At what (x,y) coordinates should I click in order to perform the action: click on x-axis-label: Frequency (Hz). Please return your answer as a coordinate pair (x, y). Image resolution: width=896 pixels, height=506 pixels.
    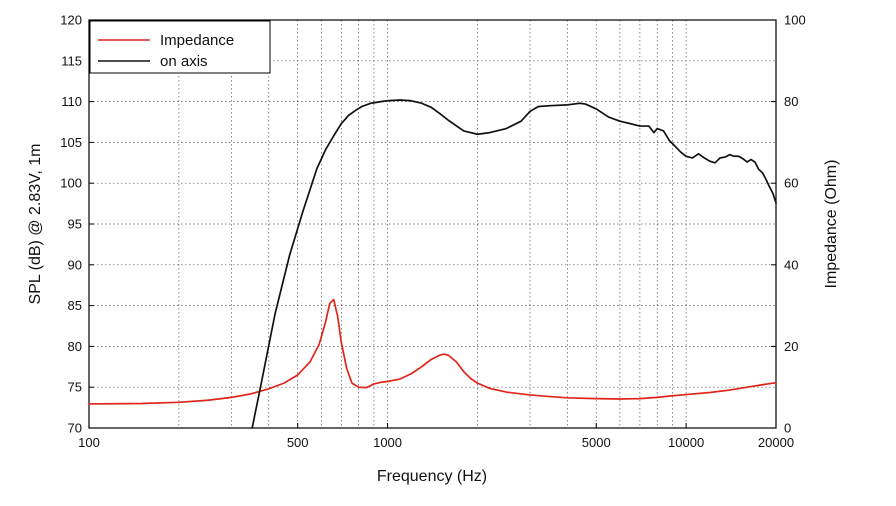
    Looking at the image, I should click on (432, 476).